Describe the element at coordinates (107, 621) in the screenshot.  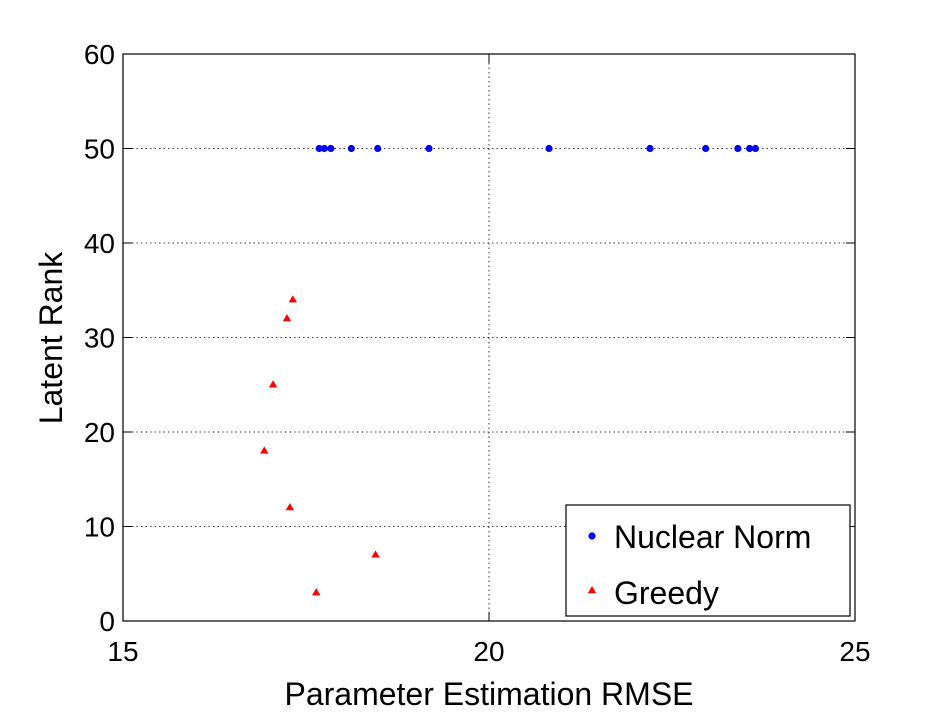
I see `y-tick-label: 0` at that location.